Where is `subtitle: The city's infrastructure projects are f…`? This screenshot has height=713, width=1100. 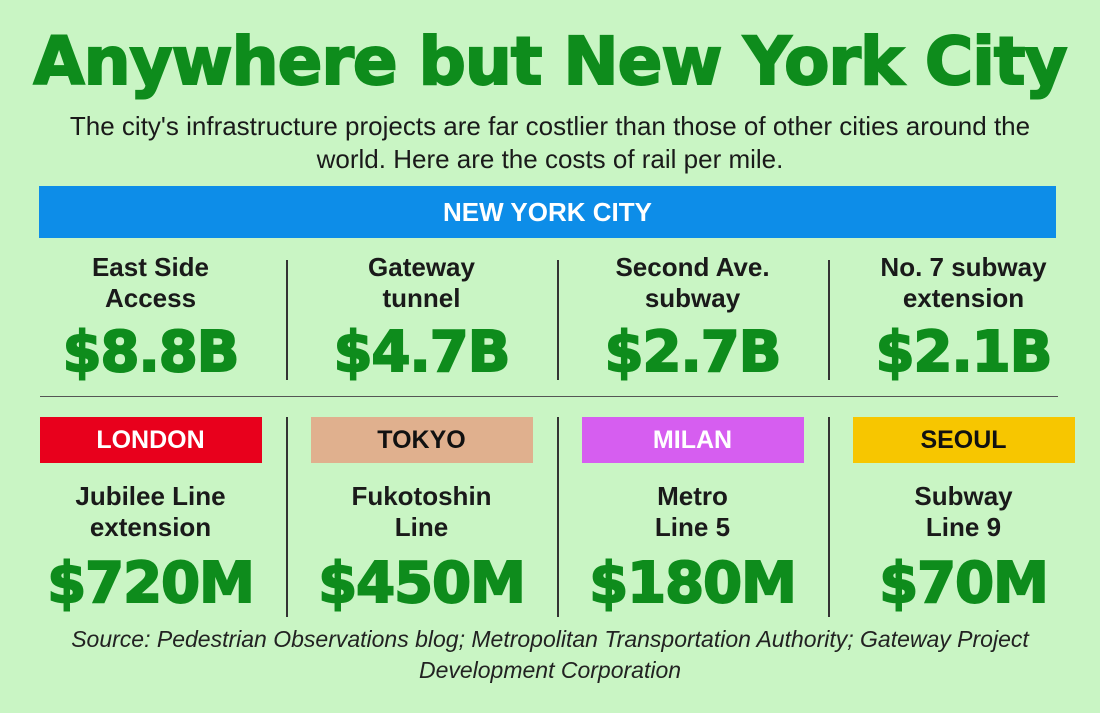
subtitle: The city's infrastructure projects are f… is located at coordinates (550, 142).